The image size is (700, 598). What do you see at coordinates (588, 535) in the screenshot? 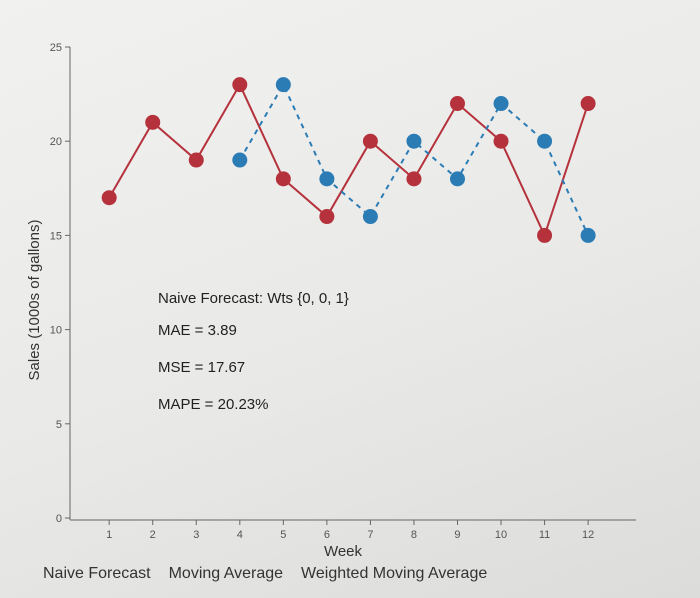
I see `x-tick-label: 12` at bounding box center [588, 535].